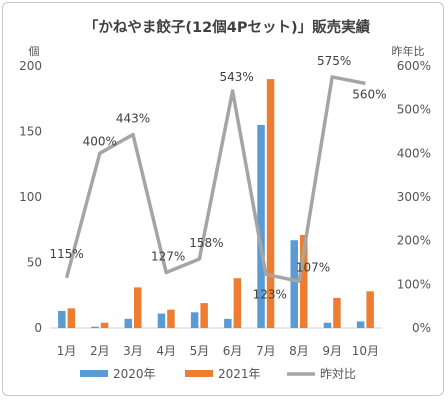 This screenshot has width=448, height=400. I want to click on x-tick-label: 6月, so click(233, 351).